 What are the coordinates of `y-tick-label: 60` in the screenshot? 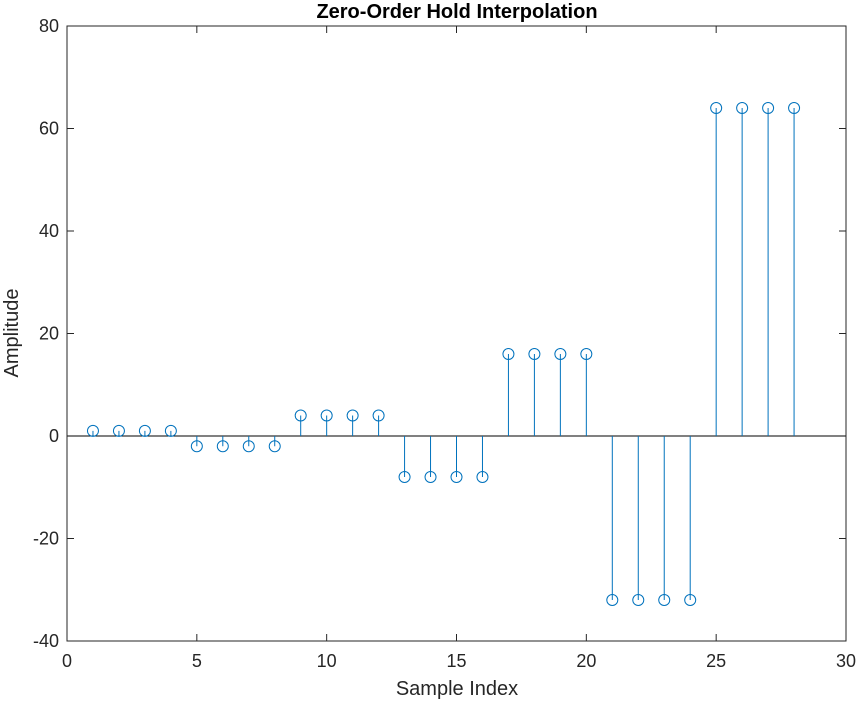 It's located at (49, 129).